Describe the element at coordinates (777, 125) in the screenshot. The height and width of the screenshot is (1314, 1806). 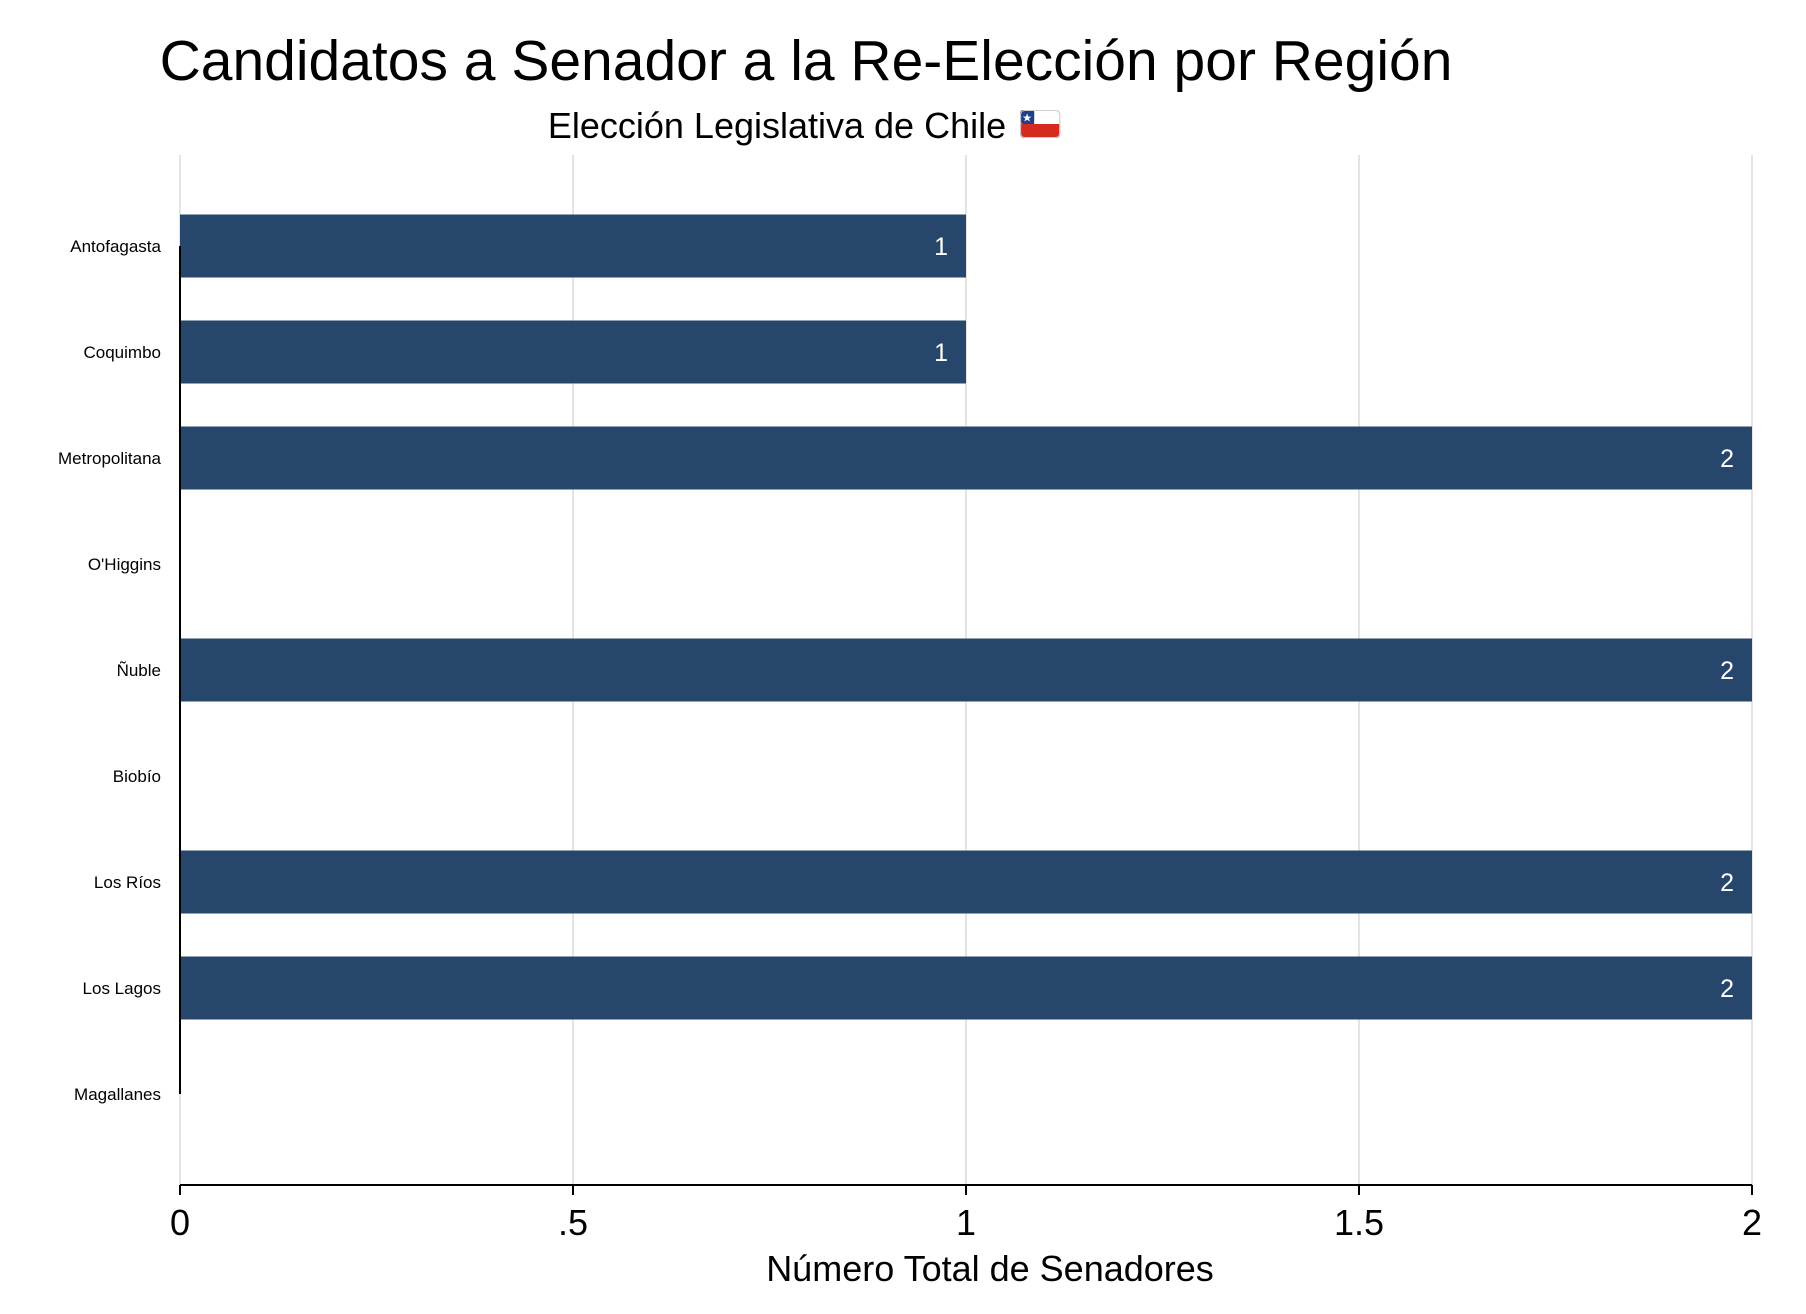
I see `chart-subtitle: Elección Legislativa de Chile` at that location.